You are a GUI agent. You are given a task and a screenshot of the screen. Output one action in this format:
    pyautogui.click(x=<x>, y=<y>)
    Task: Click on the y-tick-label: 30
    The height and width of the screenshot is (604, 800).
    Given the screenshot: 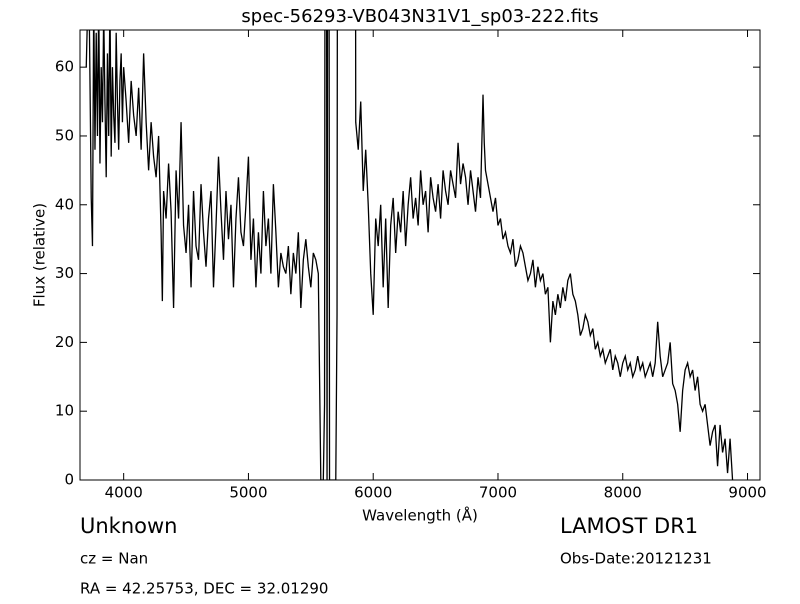 What is the action you would take?
    pyautogui.click(x=64, y=273)
    